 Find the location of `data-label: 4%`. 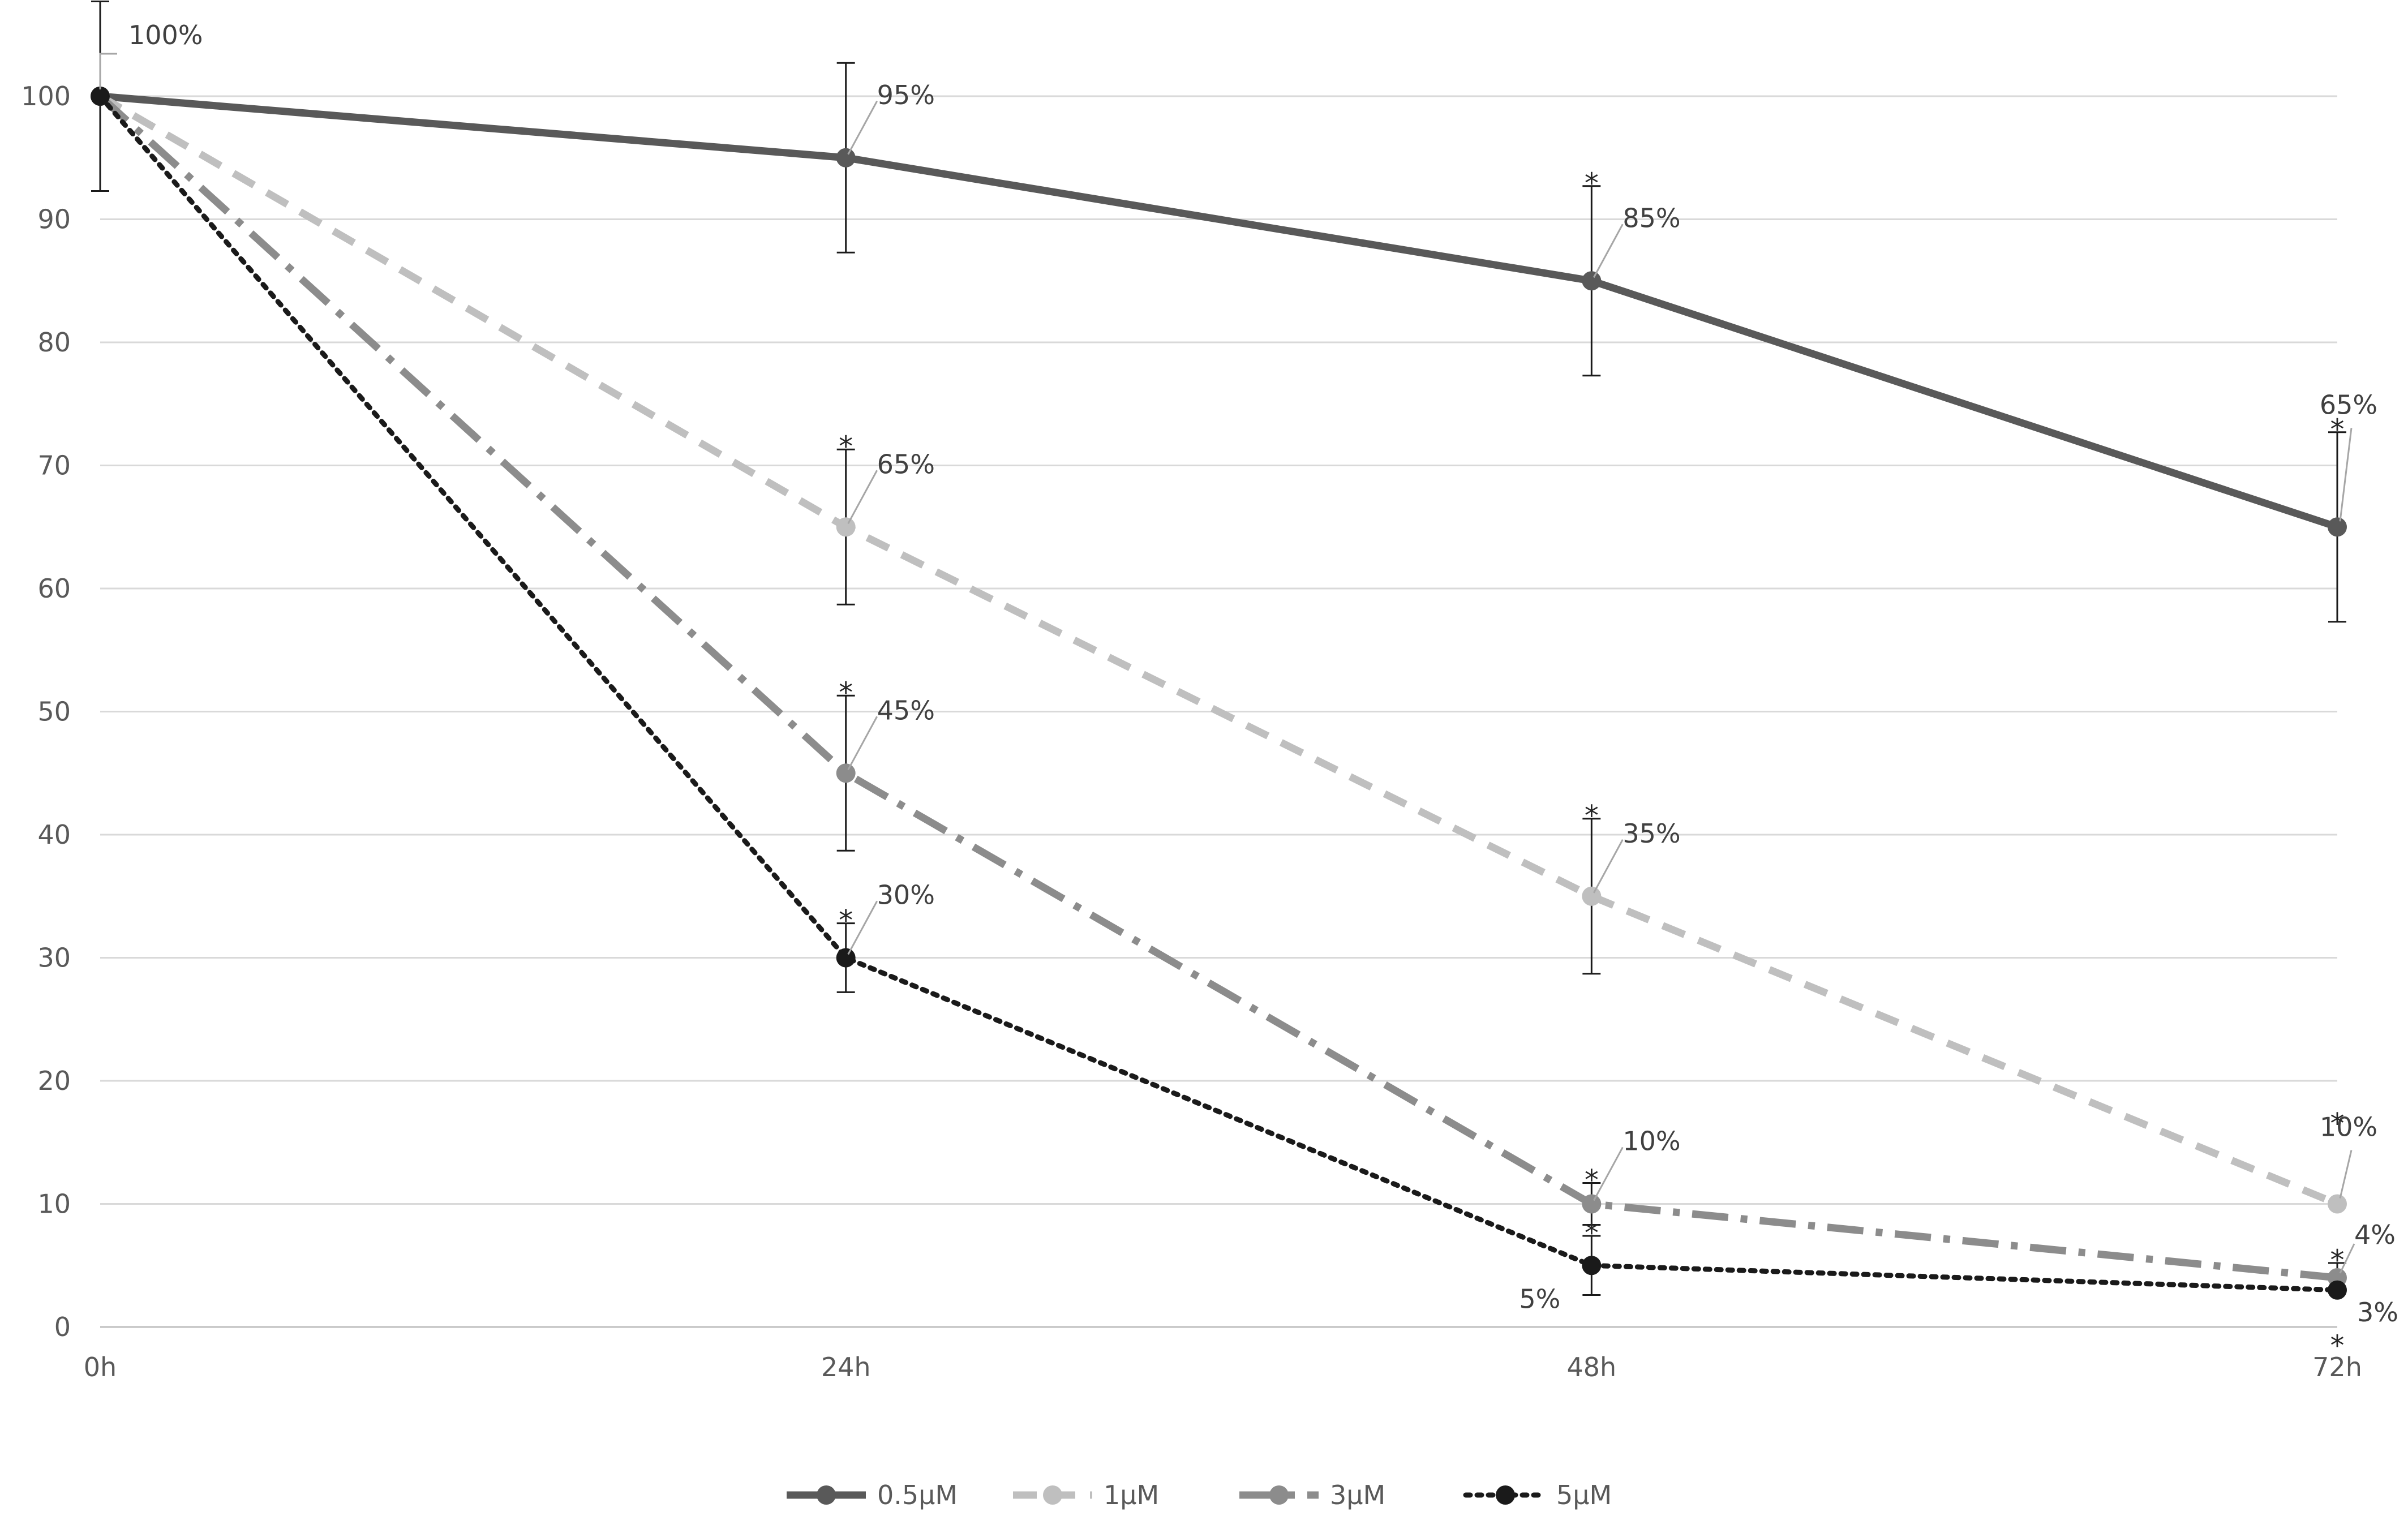

data-label: 4% is located at coordinates (2375, 1234).